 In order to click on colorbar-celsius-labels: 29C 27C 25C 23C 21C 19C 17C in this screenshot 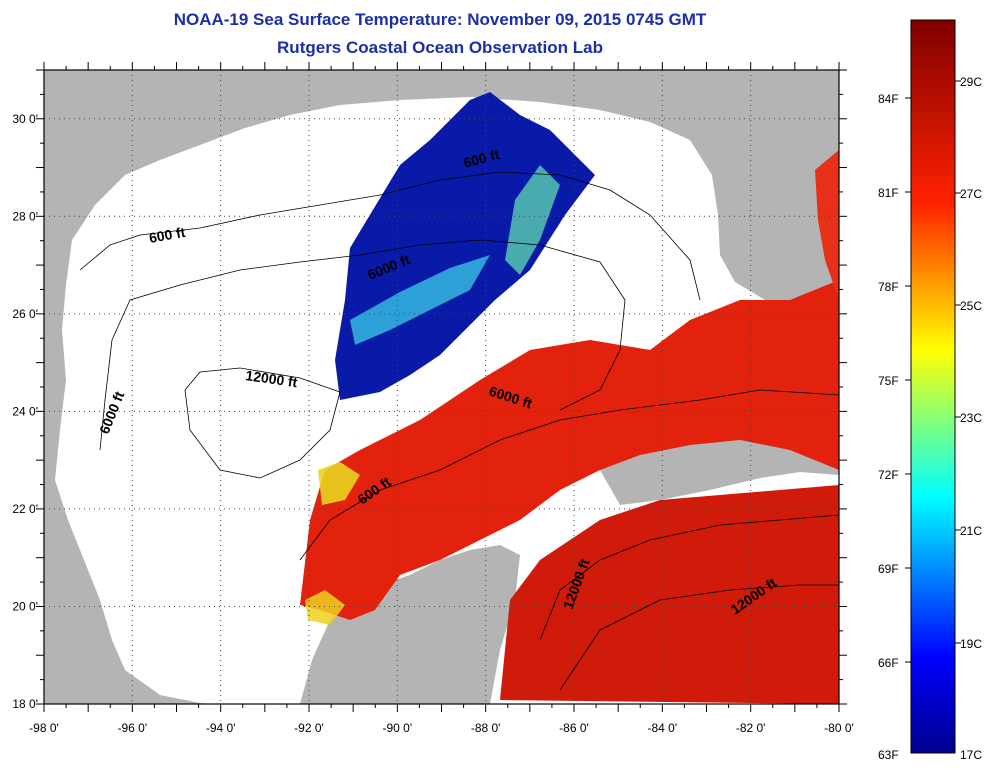, I will do `click(971, 418)`.